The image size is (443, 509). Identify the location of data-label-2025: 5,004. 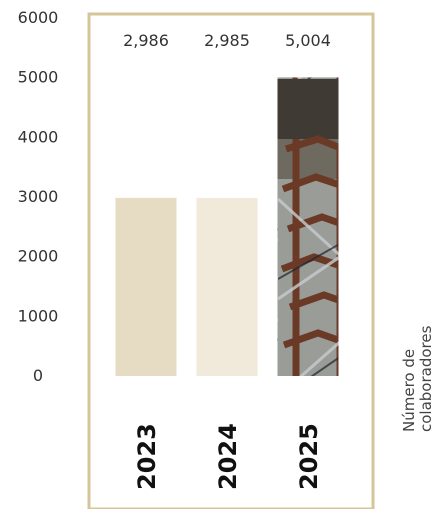
(308, 40).